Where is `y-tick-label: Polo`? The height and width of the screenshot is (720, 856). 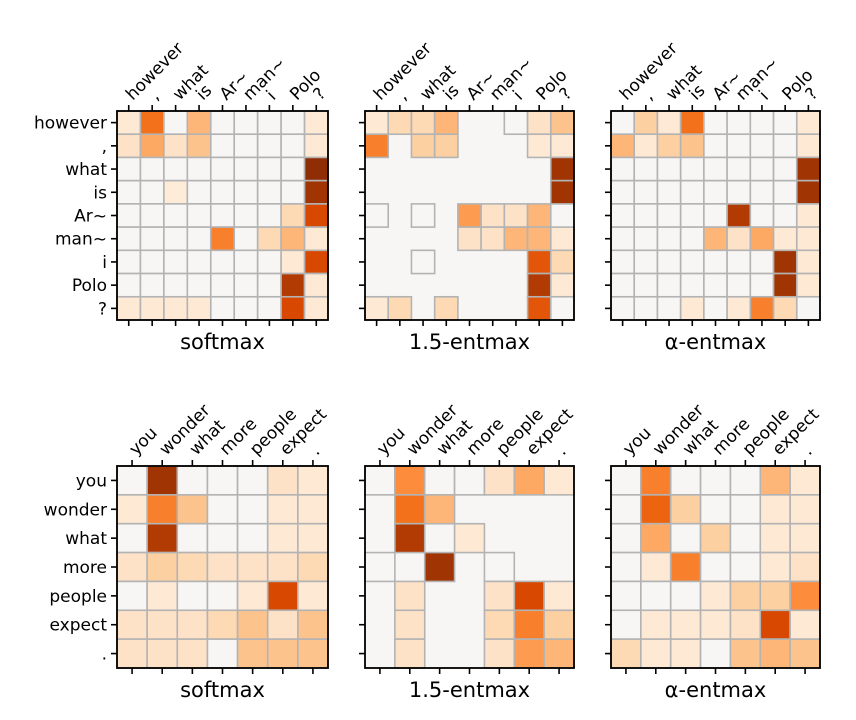 y-tick-label: Polo is located at coordinates (89, 286).